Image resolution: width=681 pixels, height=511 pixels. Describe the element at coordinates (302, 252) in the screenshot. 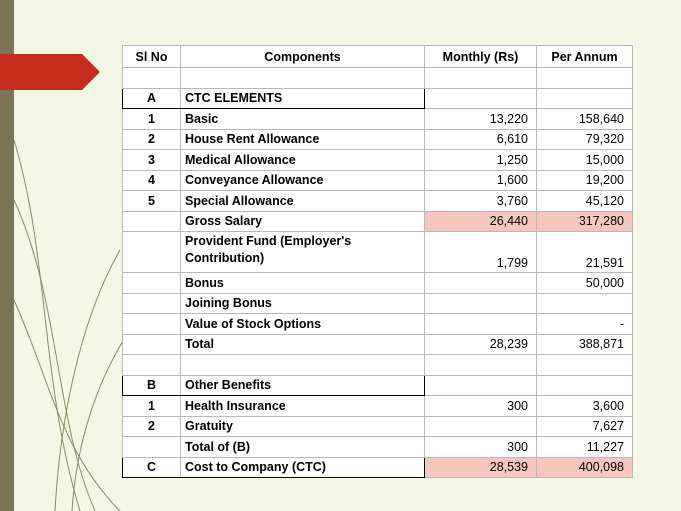

I see `provident-fund-label: Provident Fund (Employer's Contribution)` at that location.